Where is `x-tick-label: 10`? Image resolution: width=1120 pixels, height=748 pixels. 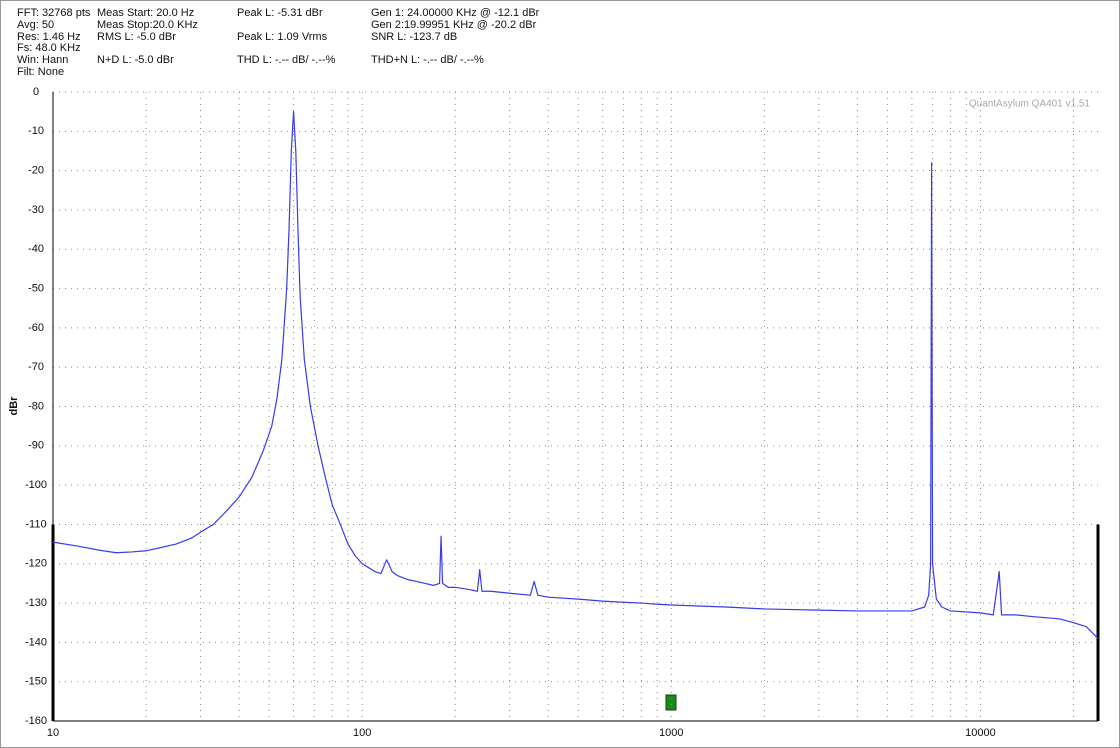 x-tick-label: 10 is located at coordinates (53, 733).